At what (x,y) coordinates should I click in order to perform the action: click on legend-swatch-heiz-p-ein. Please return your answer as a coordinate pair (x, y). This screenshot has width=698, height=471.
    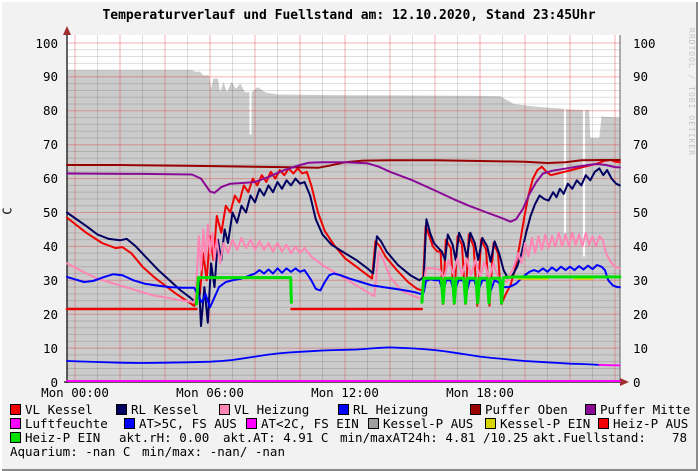
    Looking at the image, I should click on (15, 437).